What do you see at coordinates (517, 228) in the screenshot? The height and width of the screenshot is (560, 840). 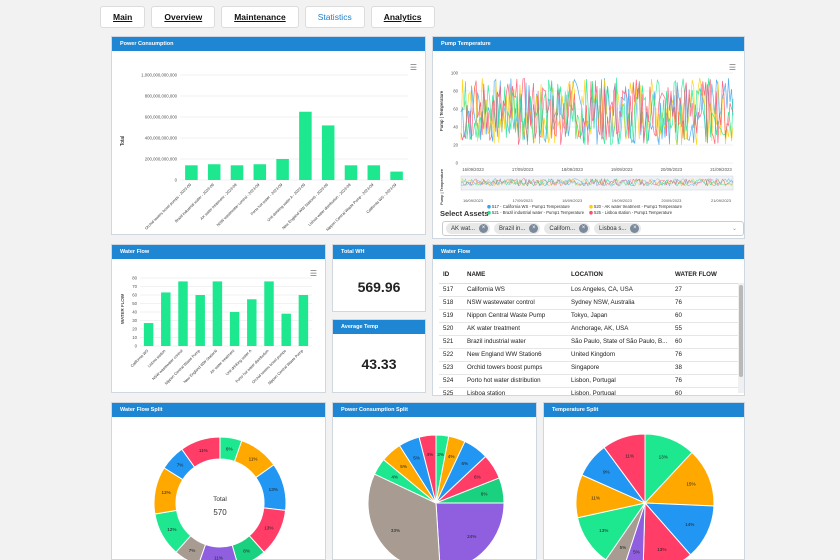 I see `asset-chip: Brazil in... ×` at bounding box center [517, 228].